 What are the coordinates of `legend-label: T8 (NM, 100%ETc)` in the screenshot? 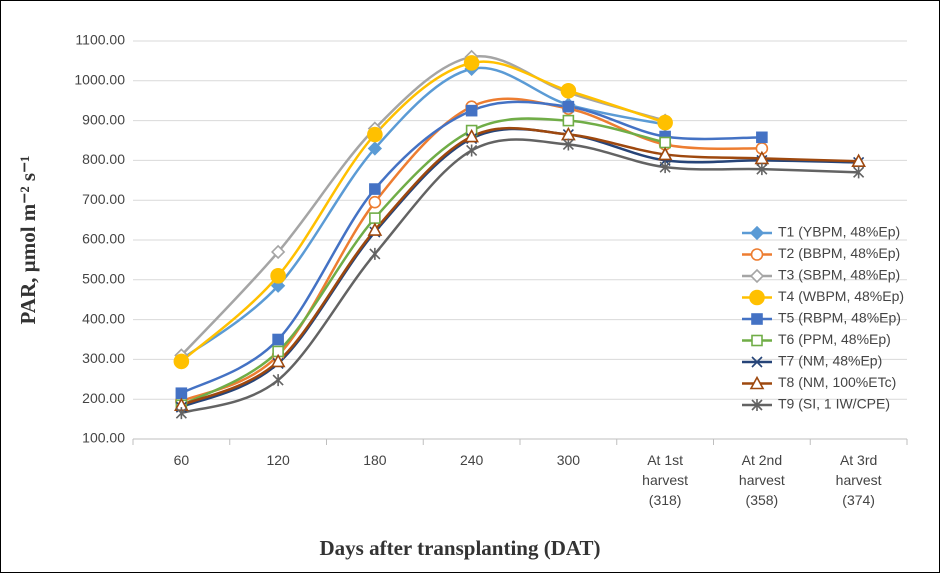 It's located at (837, 382).